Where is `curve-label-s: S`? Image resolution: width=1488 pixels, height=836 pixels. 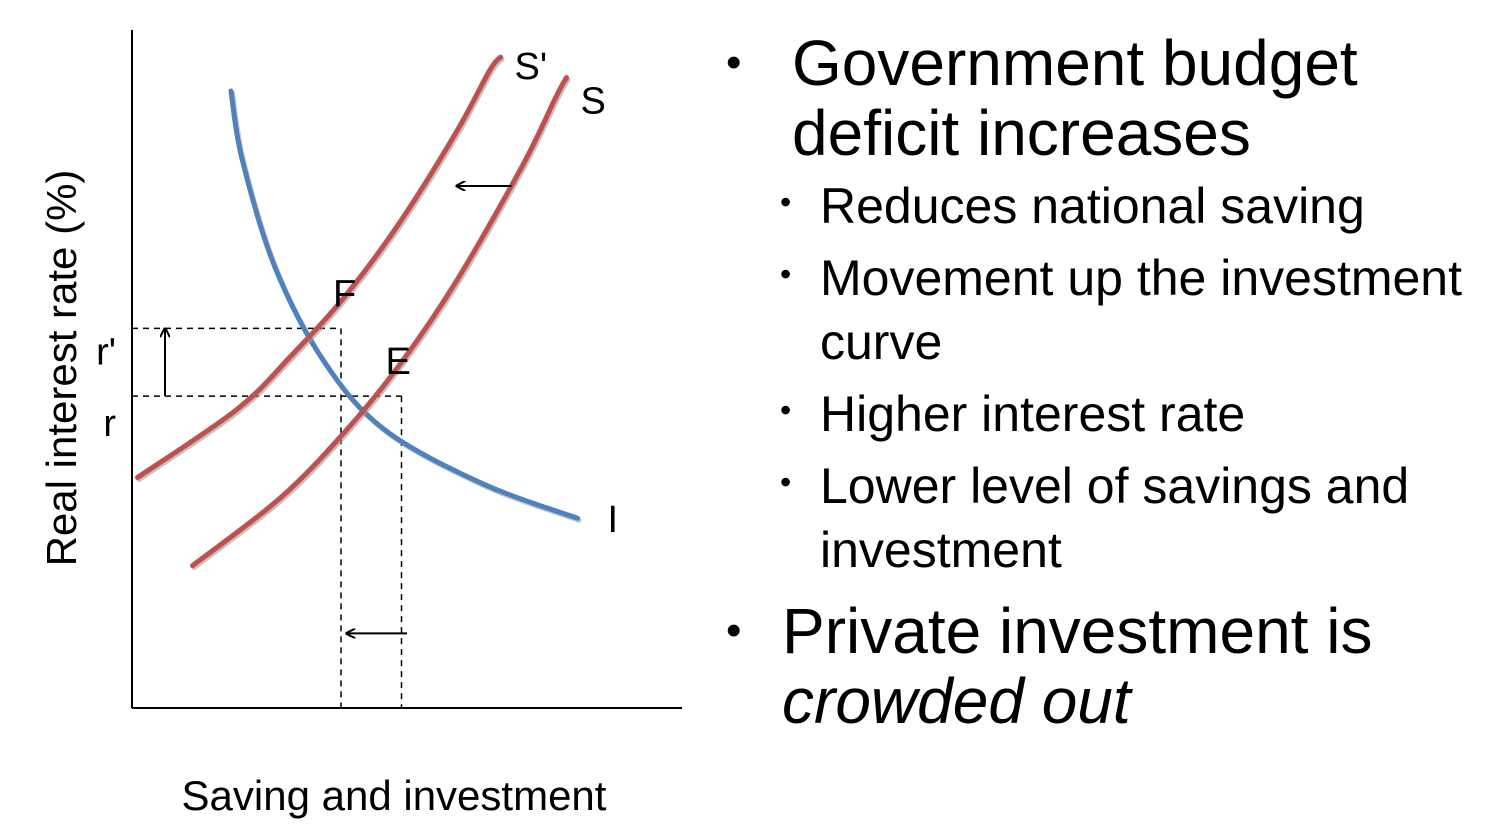 curve-label-s: S is located at coordinates (593, 101).